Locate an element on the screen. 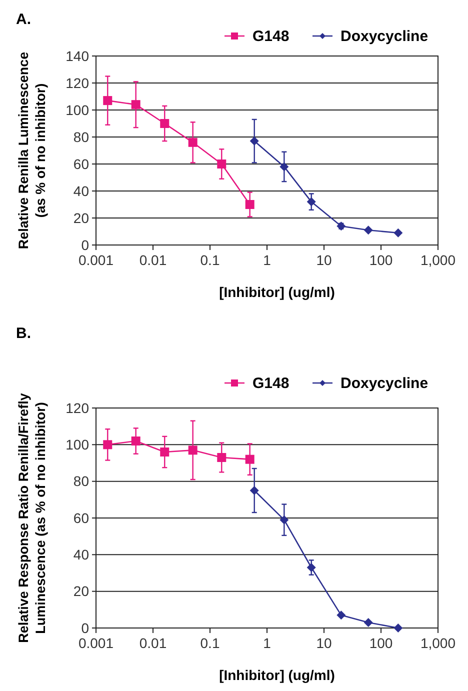 Image resolution: width=468 pixels, height=691 pixels. chart-title: B. is located at coordinates (23, 333).